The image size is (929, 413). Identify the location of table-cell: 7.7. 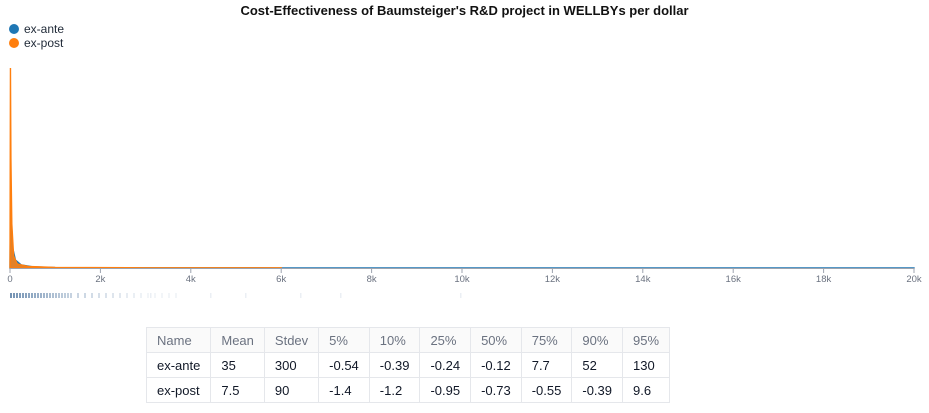
(546, 365).